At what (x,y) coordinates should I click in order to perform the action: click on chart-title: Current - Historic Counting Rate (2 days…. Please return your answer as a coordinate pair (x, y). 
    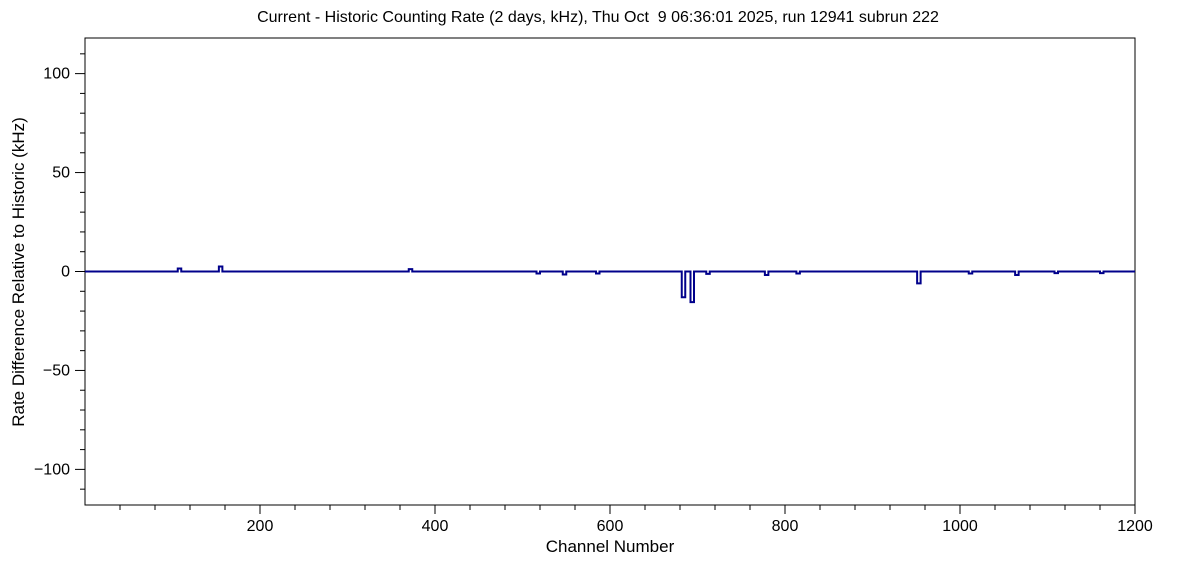
    Looking at the image, I should click on (598, 17).